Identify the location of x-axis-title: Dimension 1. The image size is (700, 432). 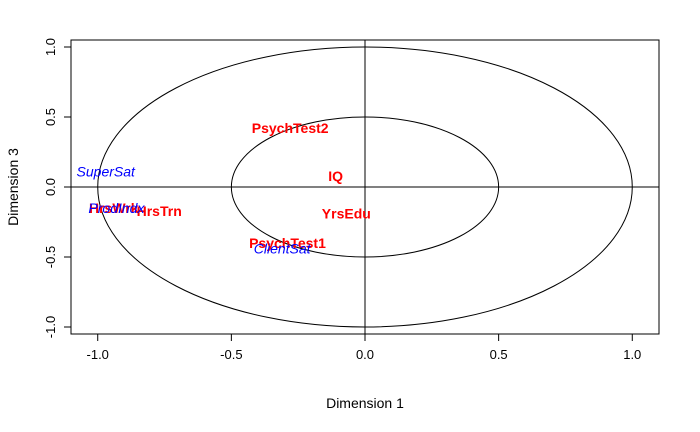
(365, 403).